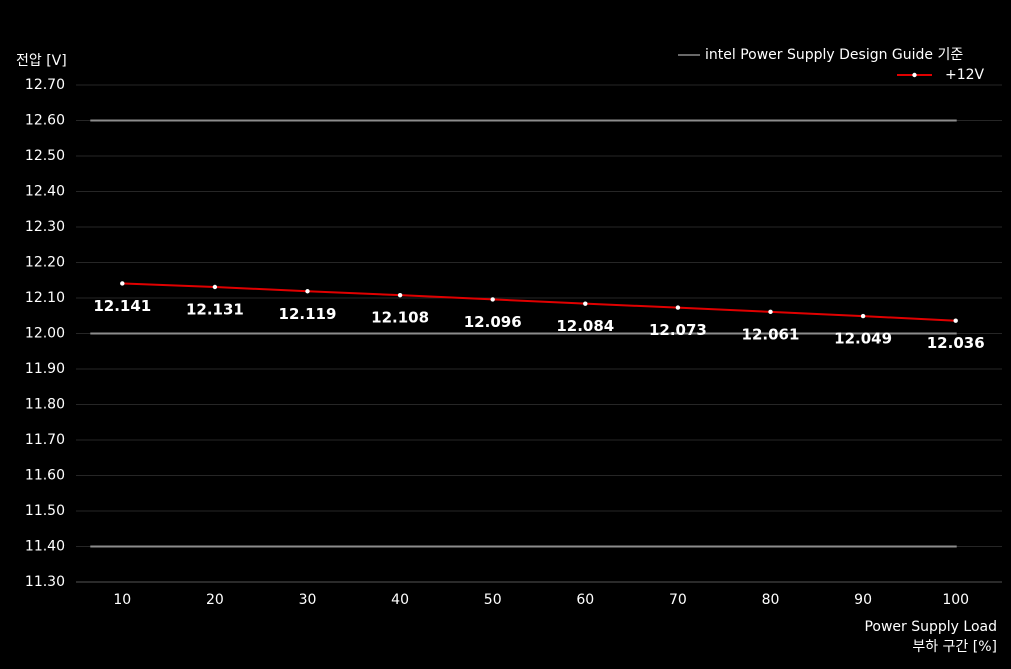  Describe the element at coordinates (400, 600) in the screenshot. I see `x-tick-label: 40` at that location.